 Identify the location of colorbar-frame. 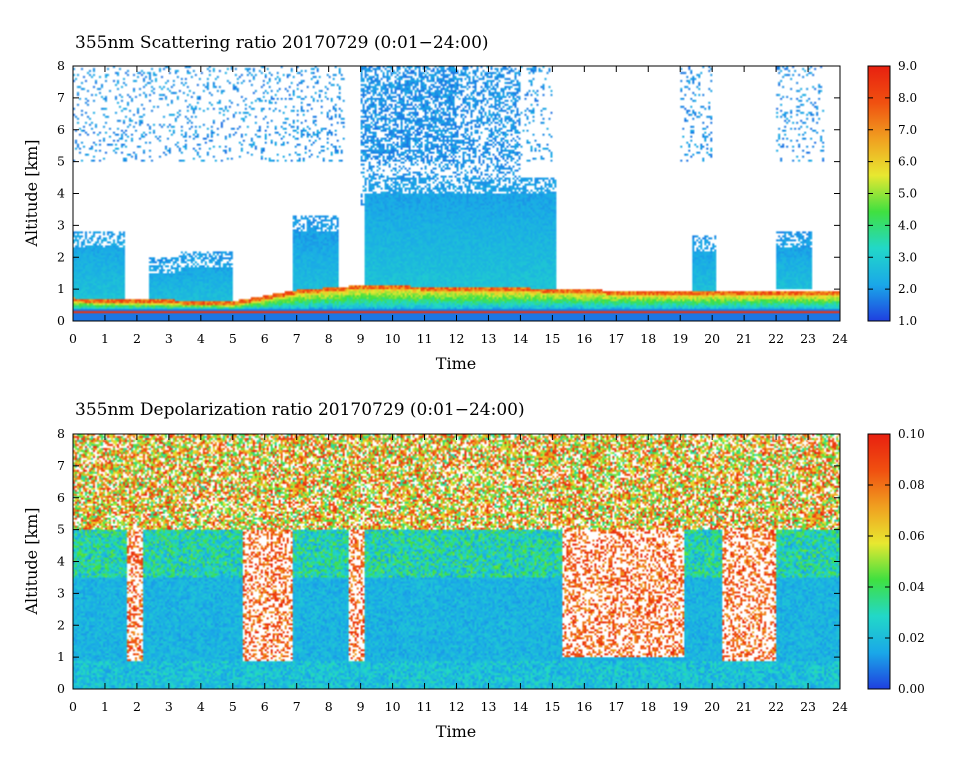
(879, 561).